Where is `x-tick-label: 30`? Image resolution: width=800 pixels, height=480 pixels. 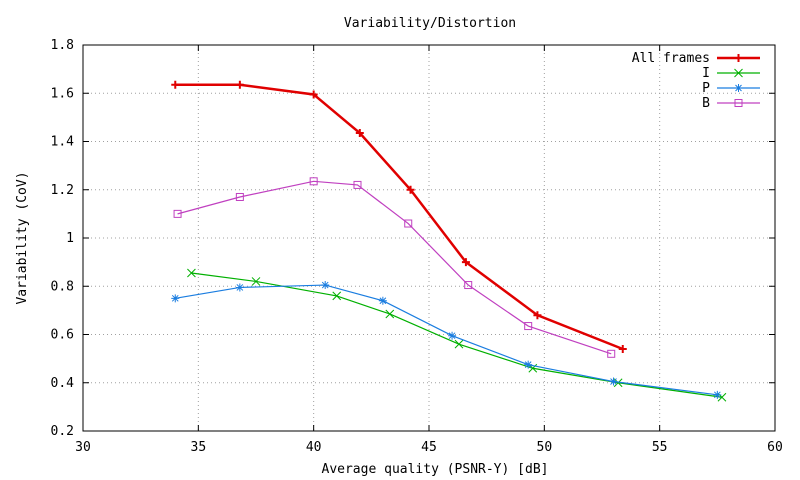 x-tick-label: 30 is located at coordinates (83, 447).